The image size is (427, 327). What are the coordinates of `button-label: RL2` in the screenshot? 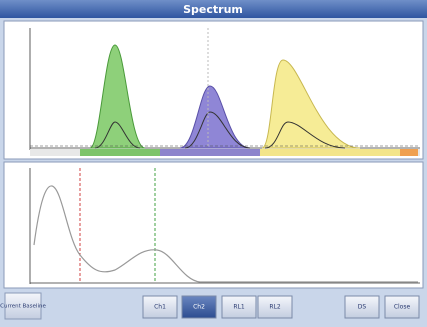 It's located at (275, 307).